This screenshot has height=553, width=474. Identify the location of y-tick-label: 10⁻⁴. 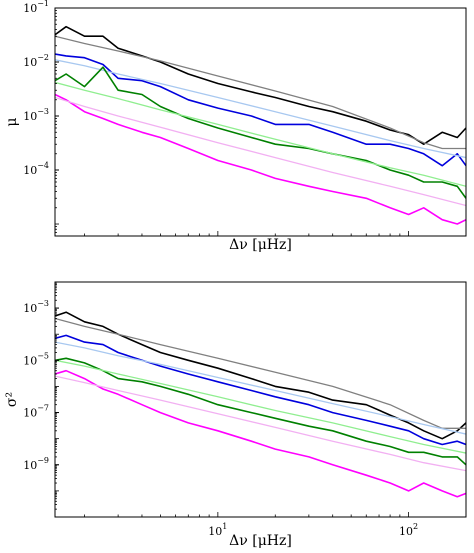
(36, 169).